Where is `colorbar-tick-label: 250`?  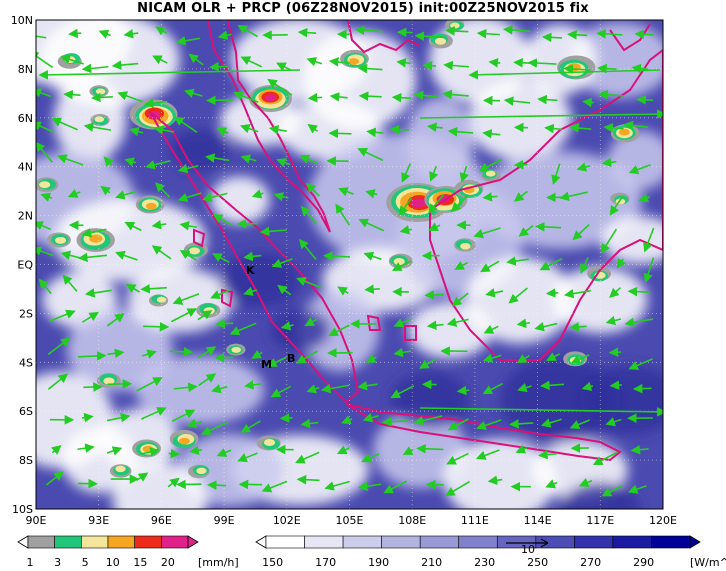 colorbar-tick-label: 250 is located at coordinates (537, 562).